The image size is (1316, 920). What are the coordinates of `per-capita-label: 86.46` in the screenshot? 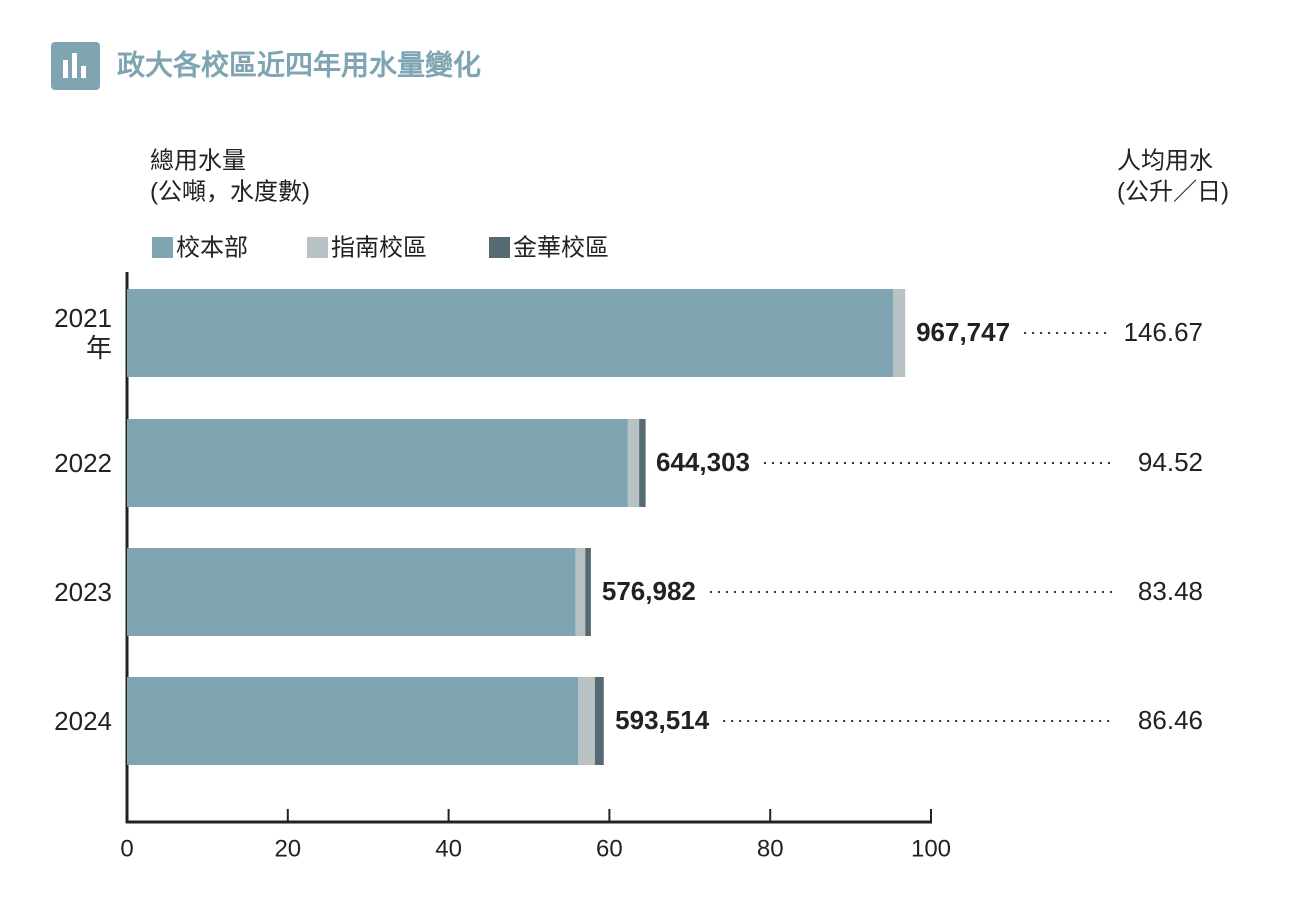 It's located at (1170, 720).